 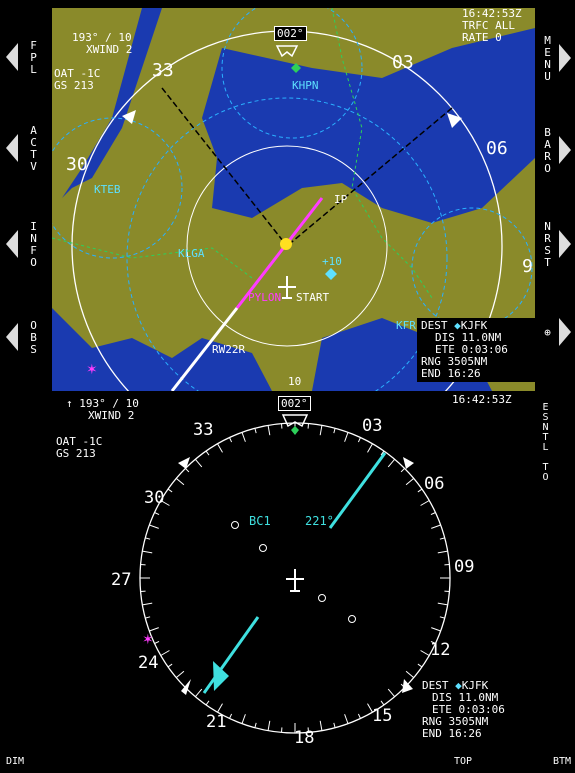 What do you see at coordinates (558, 244) in the screenshot?
I see `nrst-button: NRST` at bounding box center [558, 244].